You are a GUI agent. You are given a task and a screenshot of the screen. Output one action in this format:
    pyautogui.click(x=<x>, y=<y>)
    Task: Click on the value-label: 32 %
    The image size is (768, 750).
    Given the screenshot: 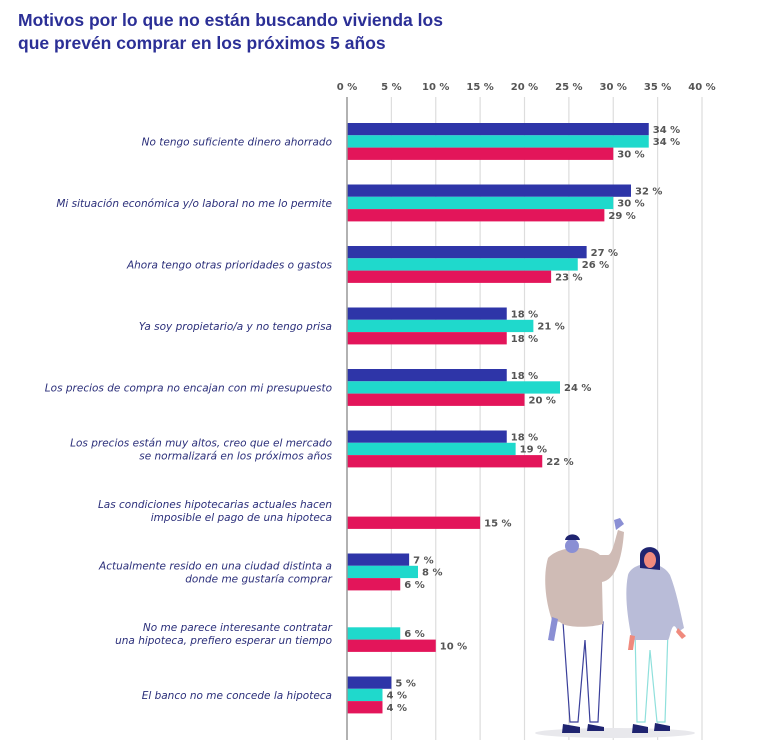 What is the action you would take?
    pyautogui.click(x=648, y=191)
    